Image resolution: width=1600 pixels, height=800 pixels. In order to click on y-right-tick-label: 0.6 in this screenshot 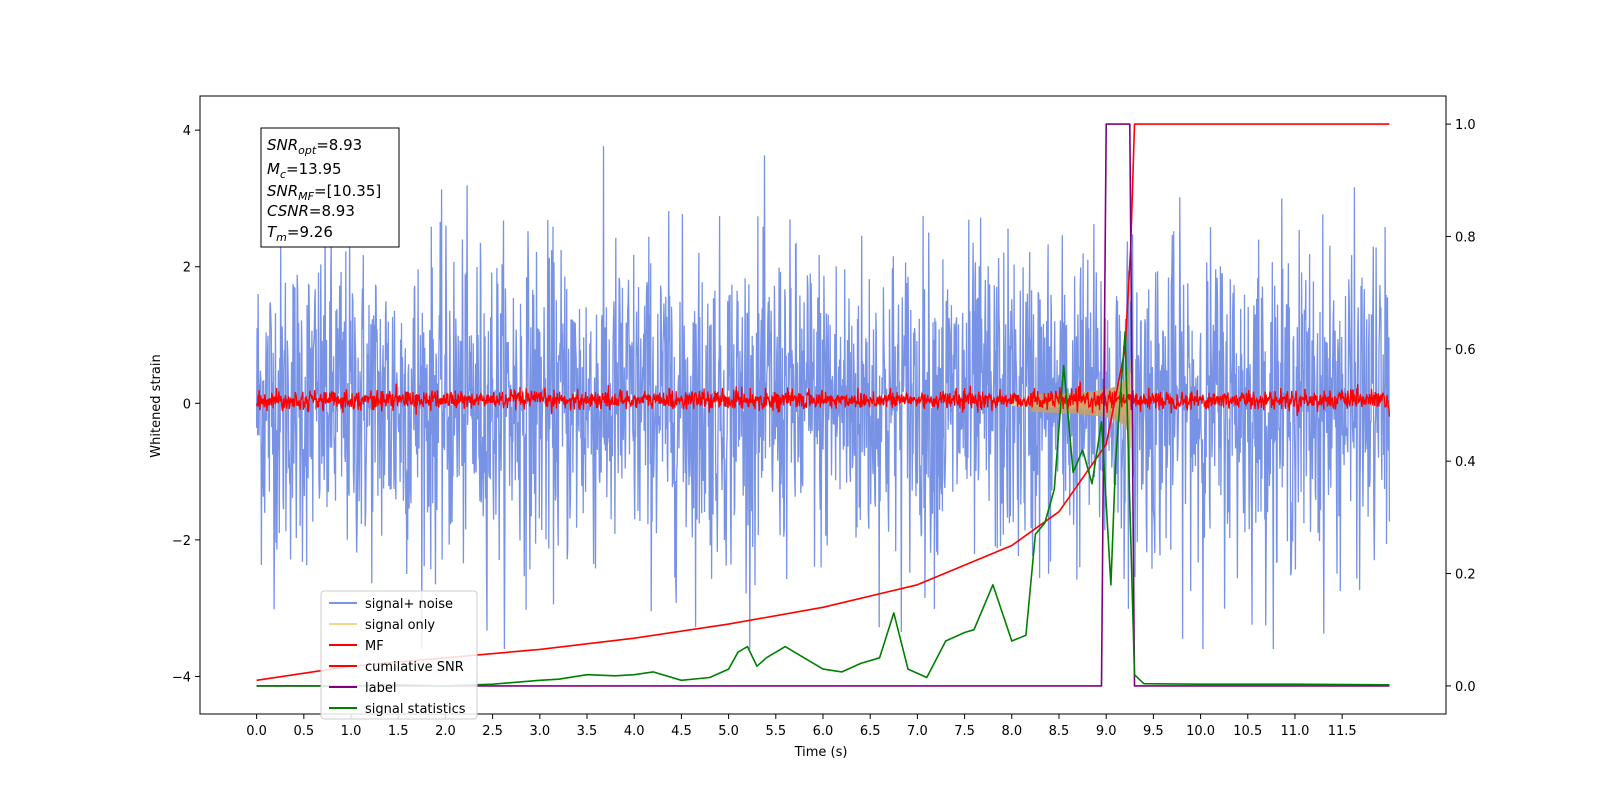, I will do `click(1465, 350)`.